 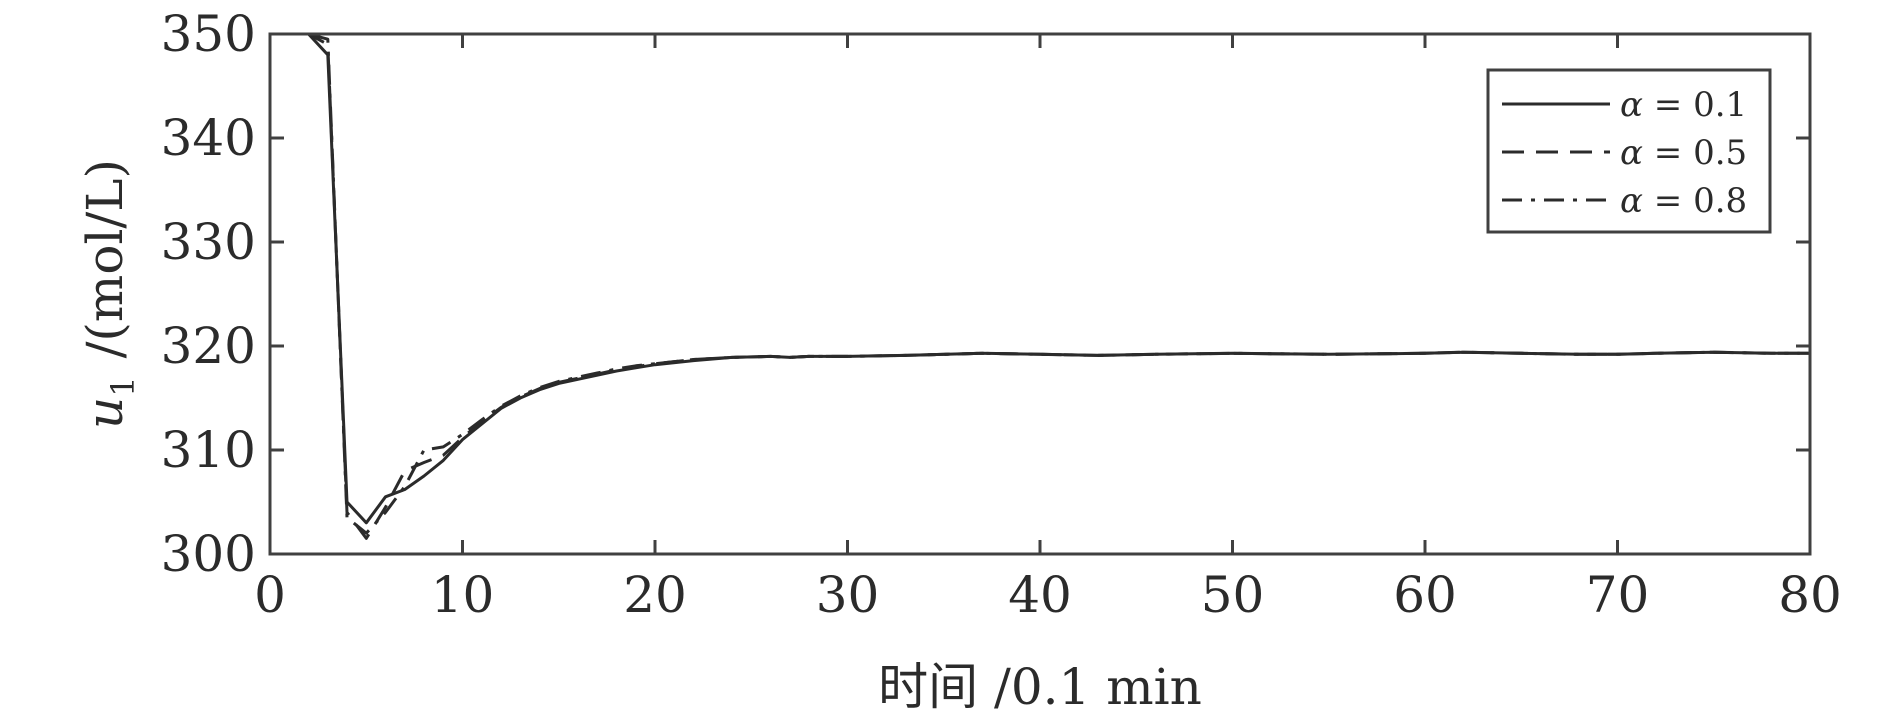 I want to click on x-tick-label: 60, so click(x=1425, y=595).